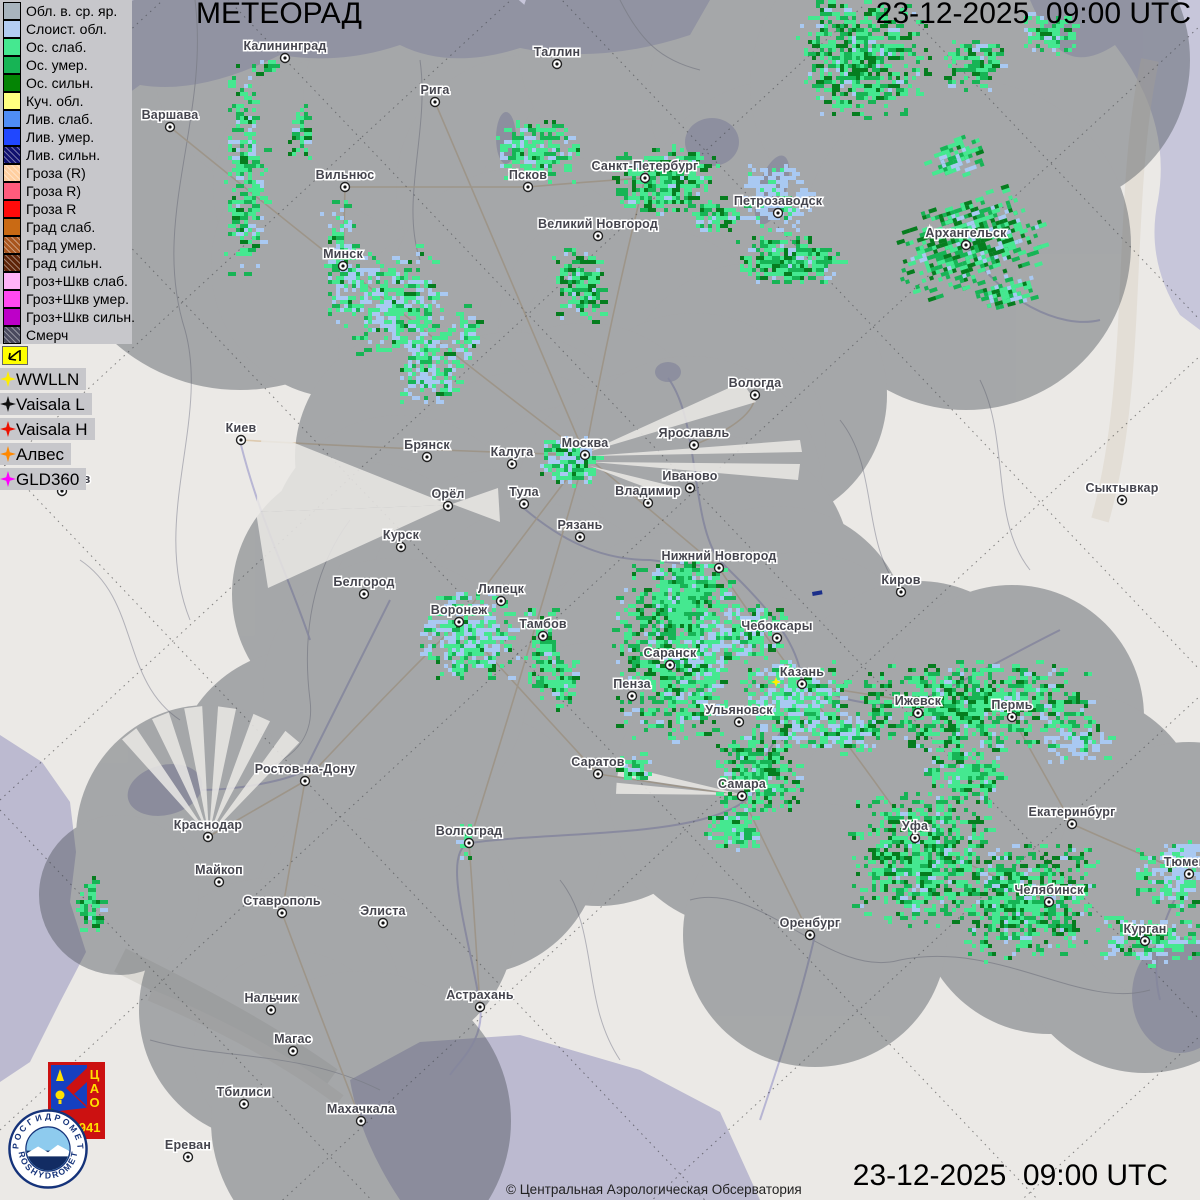 The image size is (1200, 1200). I want to click on lightning-network-label: Алвес, so click(40, 454).